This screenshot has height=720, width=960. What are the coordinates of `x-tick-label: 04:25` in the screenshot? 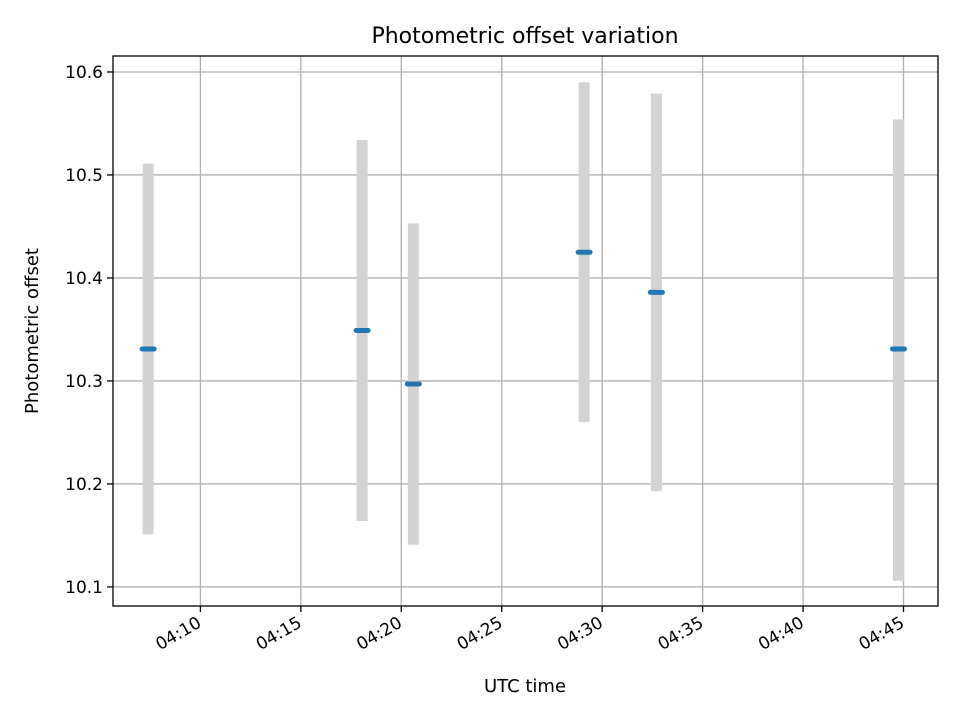 It's located at (480, 634).